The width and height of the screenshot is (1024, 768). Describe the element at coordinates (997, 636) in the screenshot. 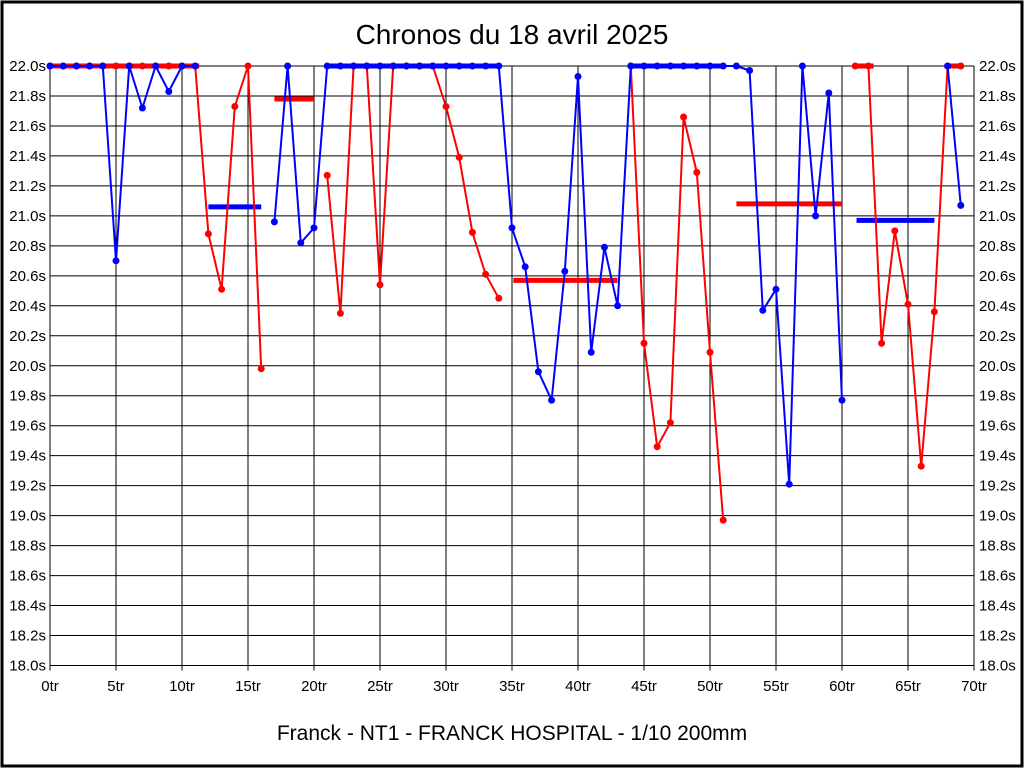

I see `y-tick-label-right: 18.2s` at that location.